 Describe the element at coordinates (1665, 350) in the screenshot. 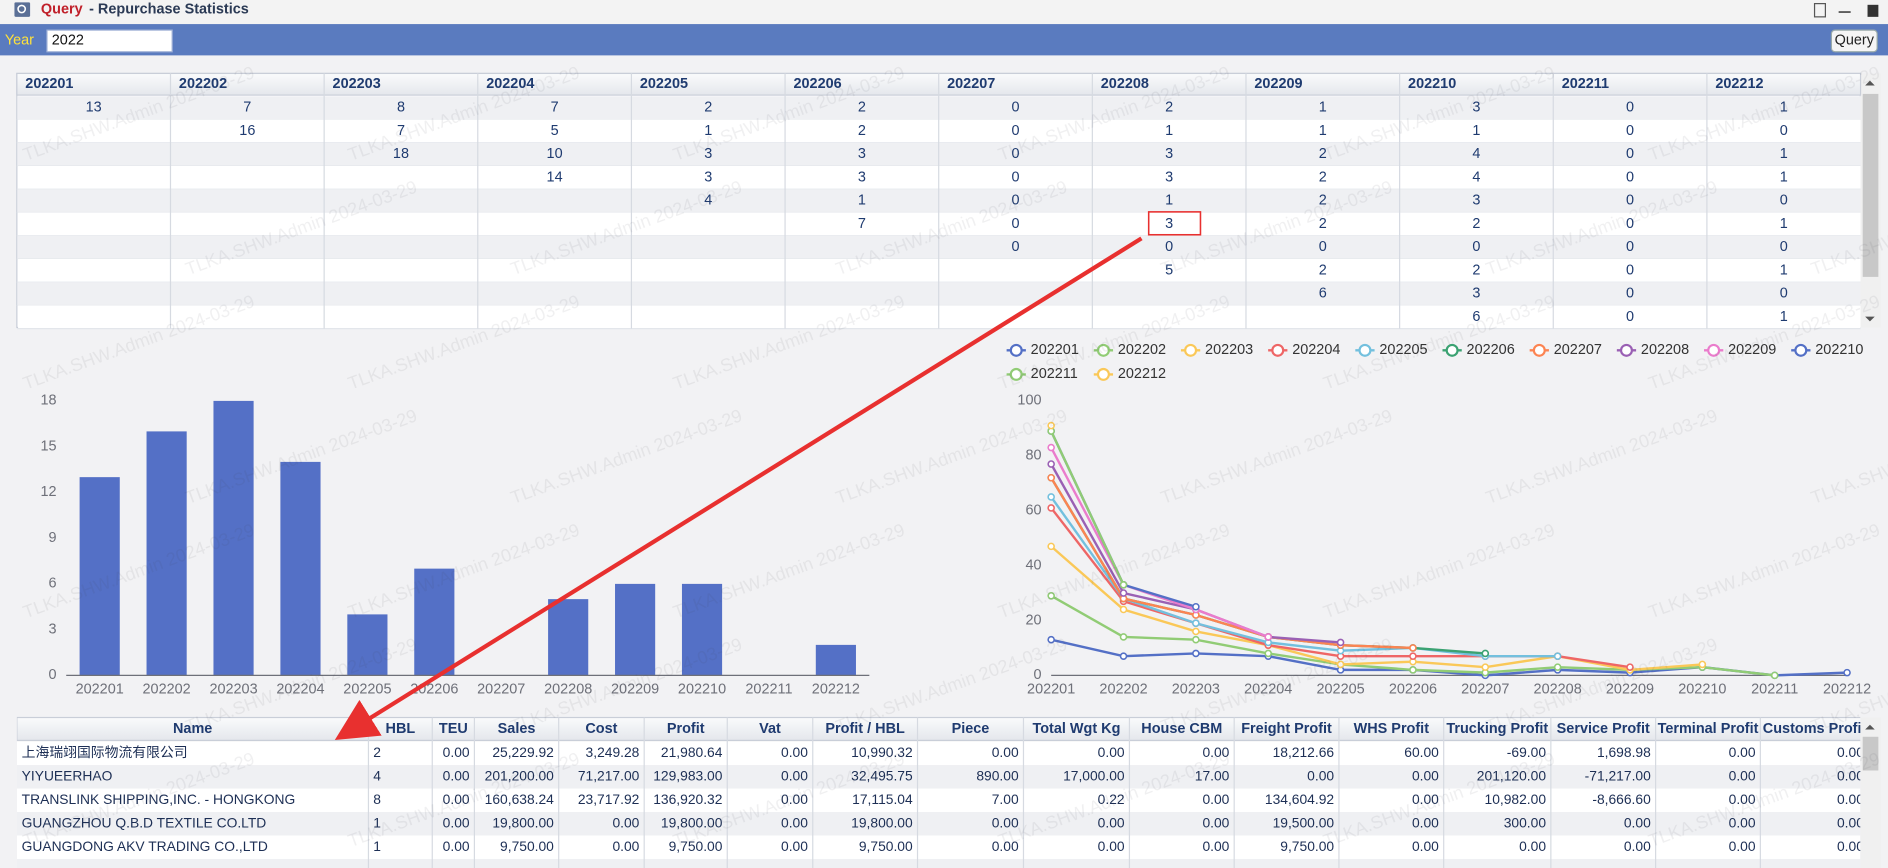

I see `legend-label: 202208` at that location.